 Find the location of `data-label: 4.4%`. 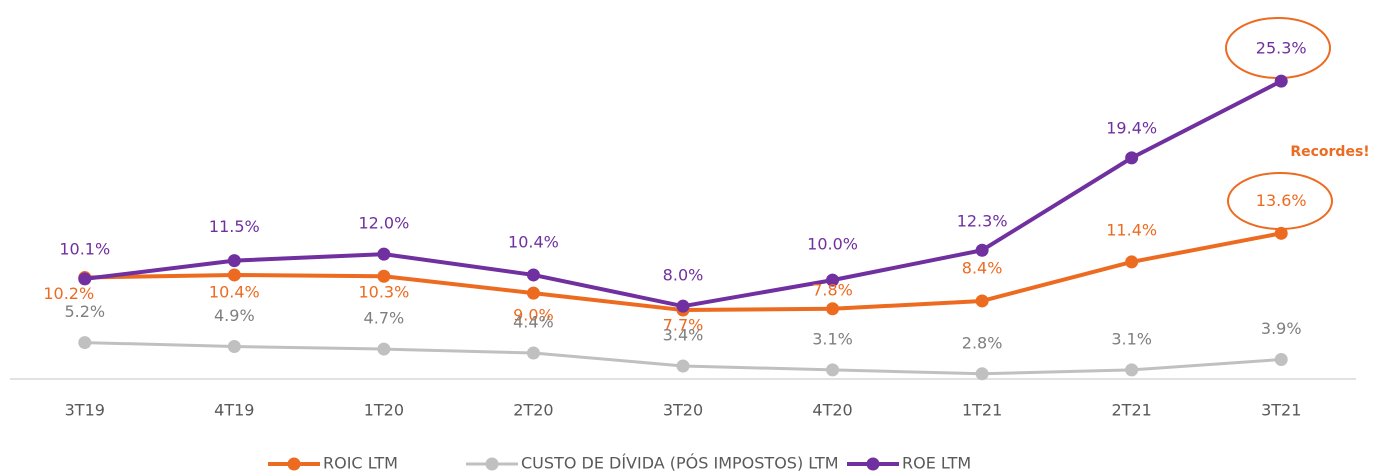

data-label: 4.4% is located at coordinates (533, 321).